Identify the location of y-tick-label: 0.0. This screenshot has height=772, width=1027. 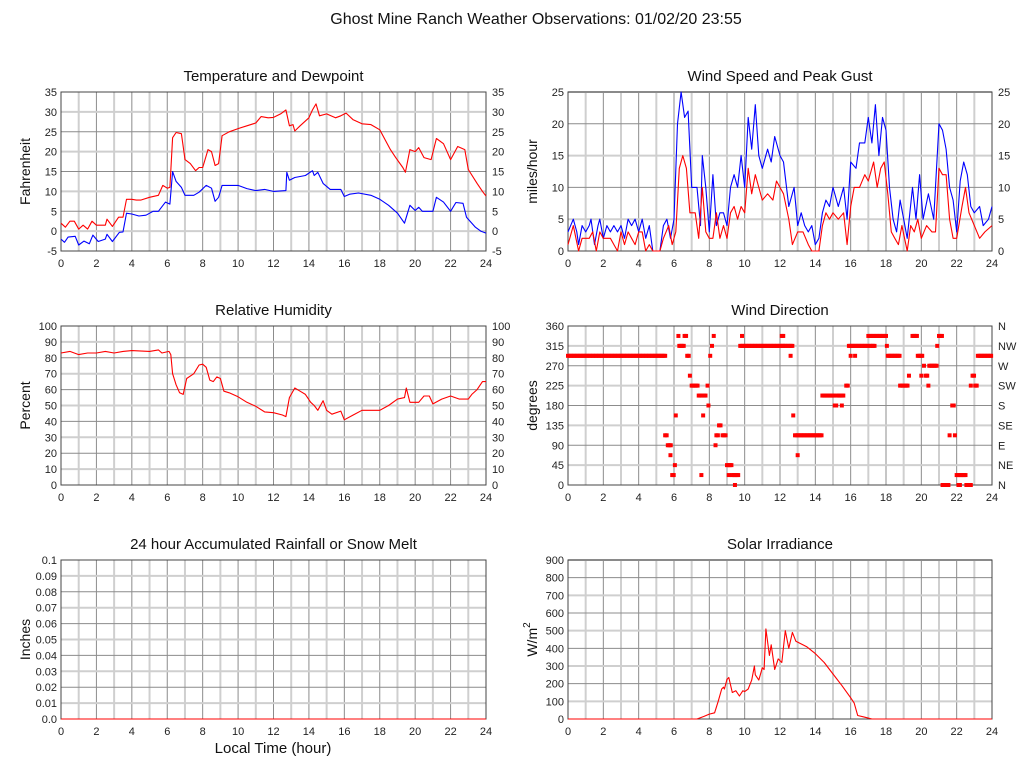
(49, 720).